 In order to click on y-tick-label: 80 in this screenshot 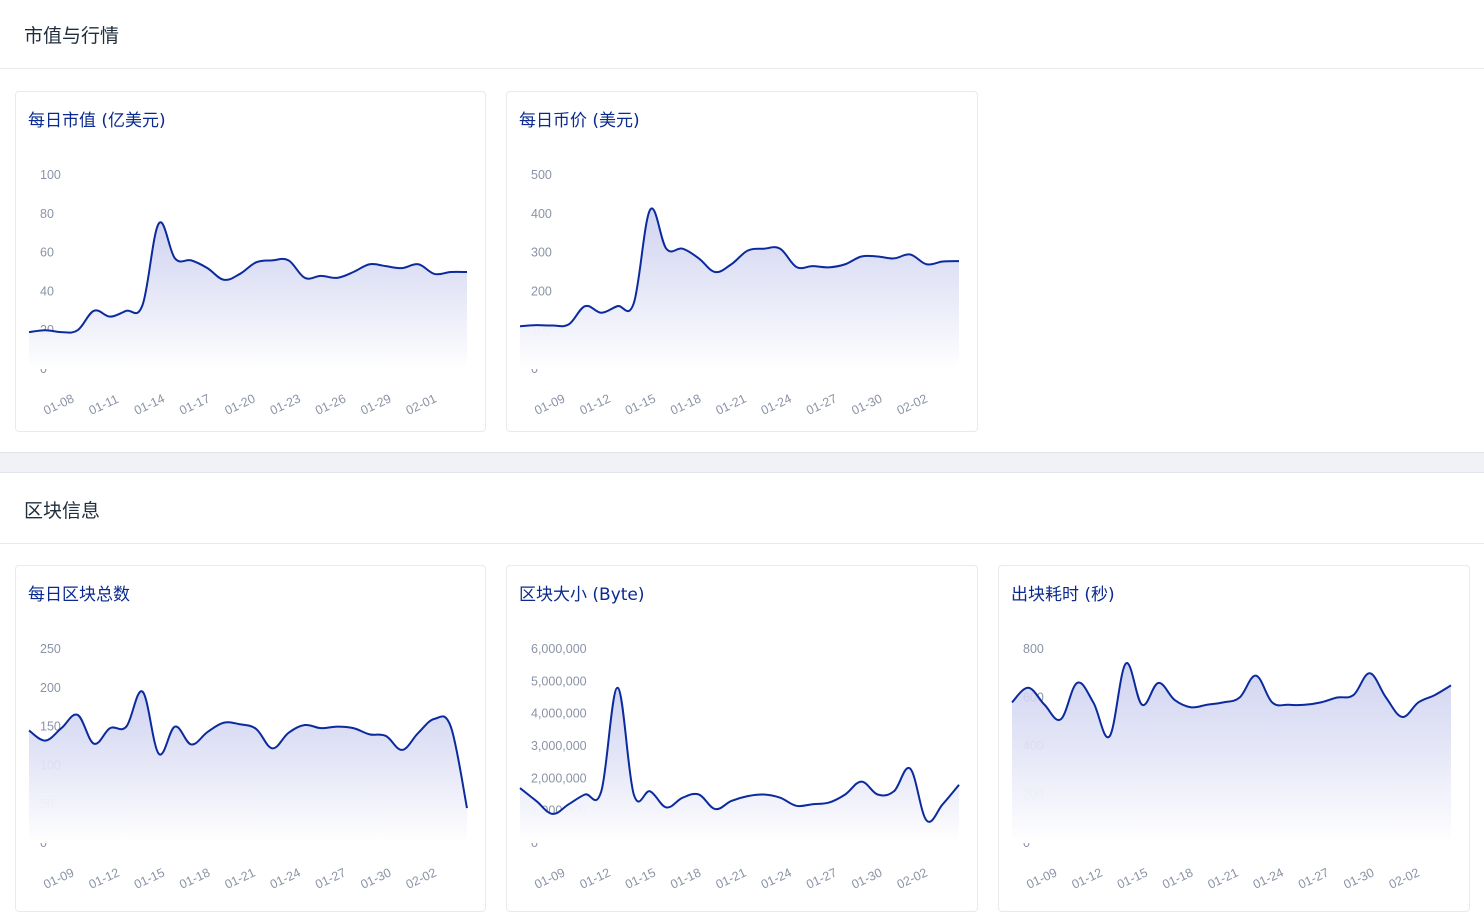, I will do `click(47, 214)`.